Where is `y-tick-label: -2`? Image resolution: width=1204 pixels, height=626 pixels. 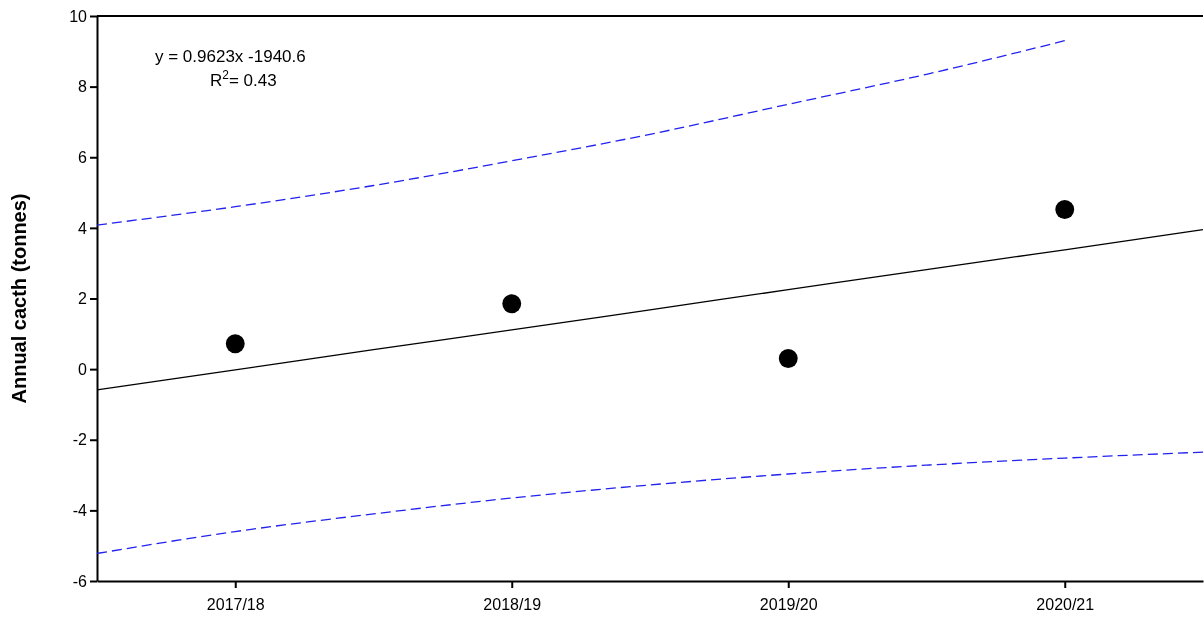
y-tick-label: -2 is located at coordinates (80, 440).